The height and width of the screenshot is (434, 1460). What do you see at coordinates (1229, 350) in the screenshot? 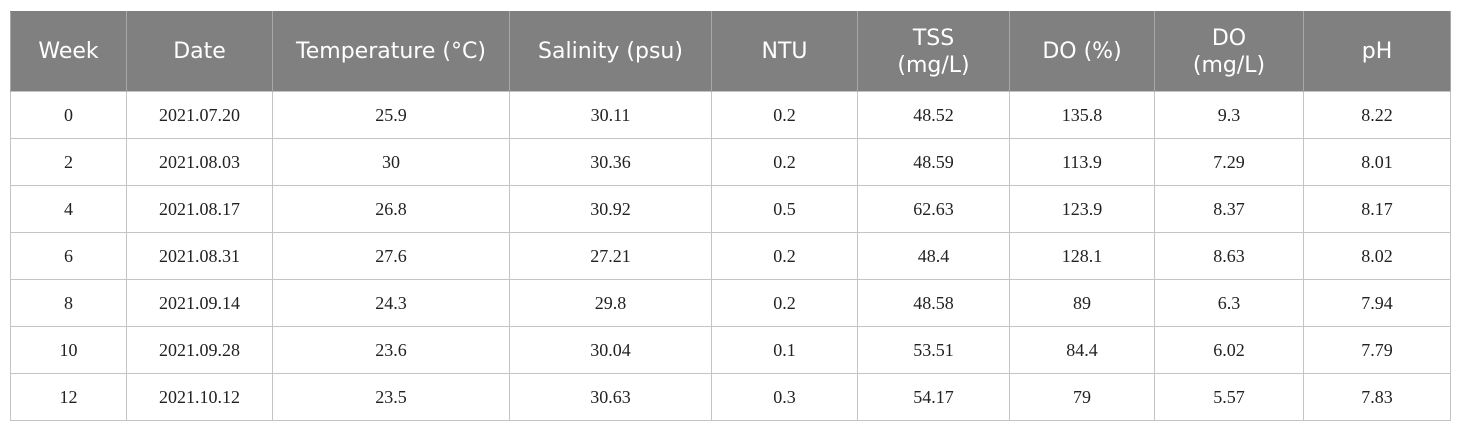
I see `cell-do-mgl: 6.02` at bounding box center [1229, 350].